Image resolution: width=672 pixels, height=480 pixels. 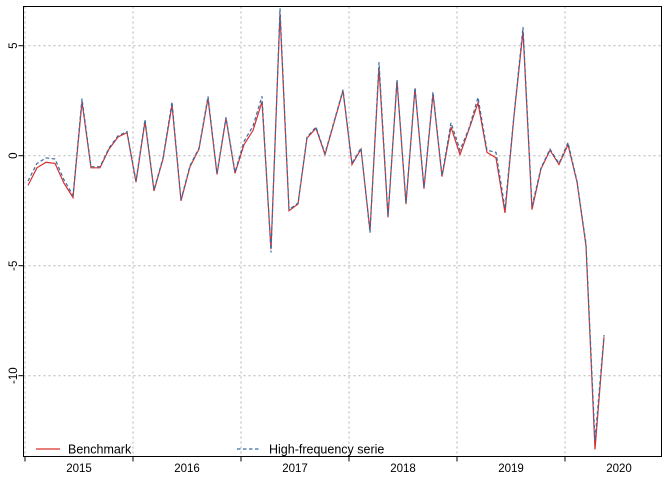 What do you see at coordinates (14, 45) in the screenshot?
I see `y-tick-label: 5` at bounding box center [14, 45].